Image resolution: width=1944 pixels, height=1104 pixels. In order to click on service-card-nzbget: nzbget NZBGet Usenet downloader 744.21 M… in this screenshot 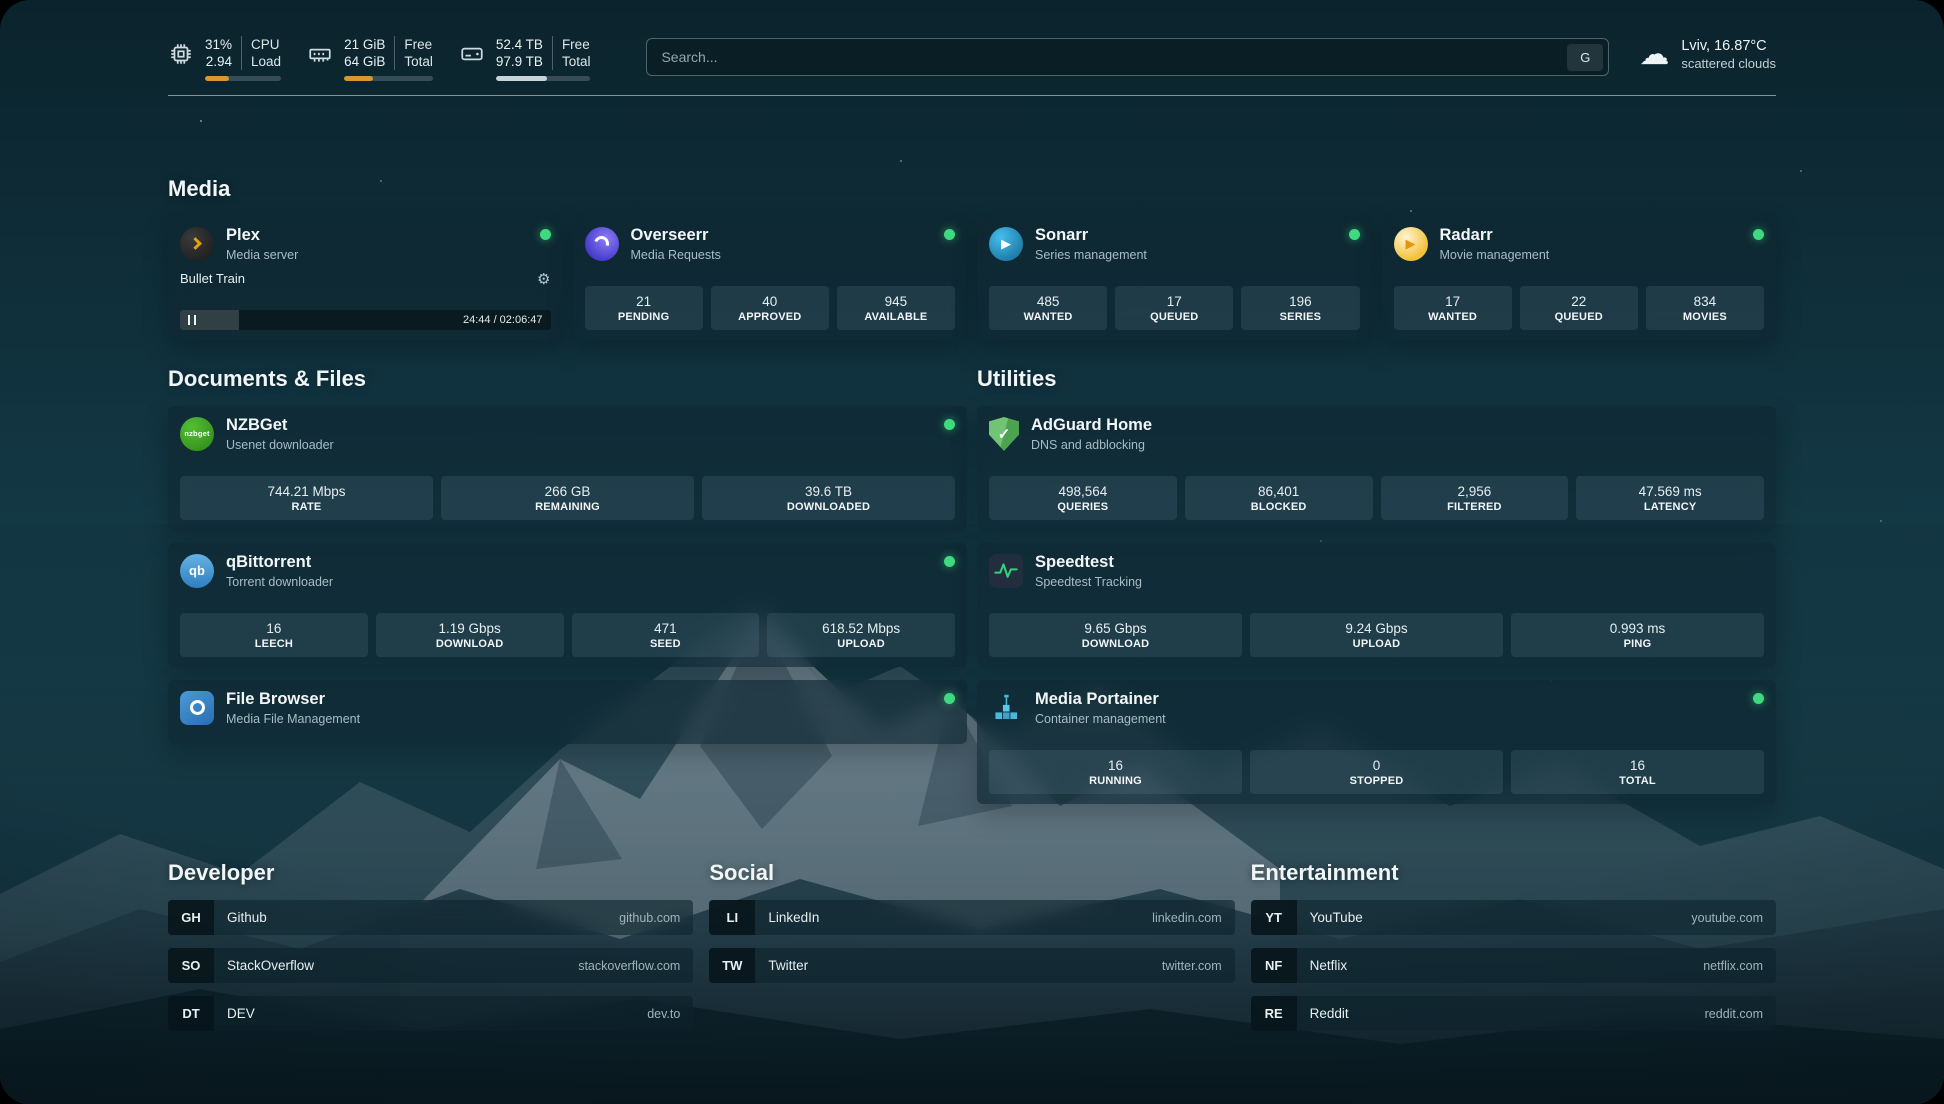, I will do `click(567, 468)`.